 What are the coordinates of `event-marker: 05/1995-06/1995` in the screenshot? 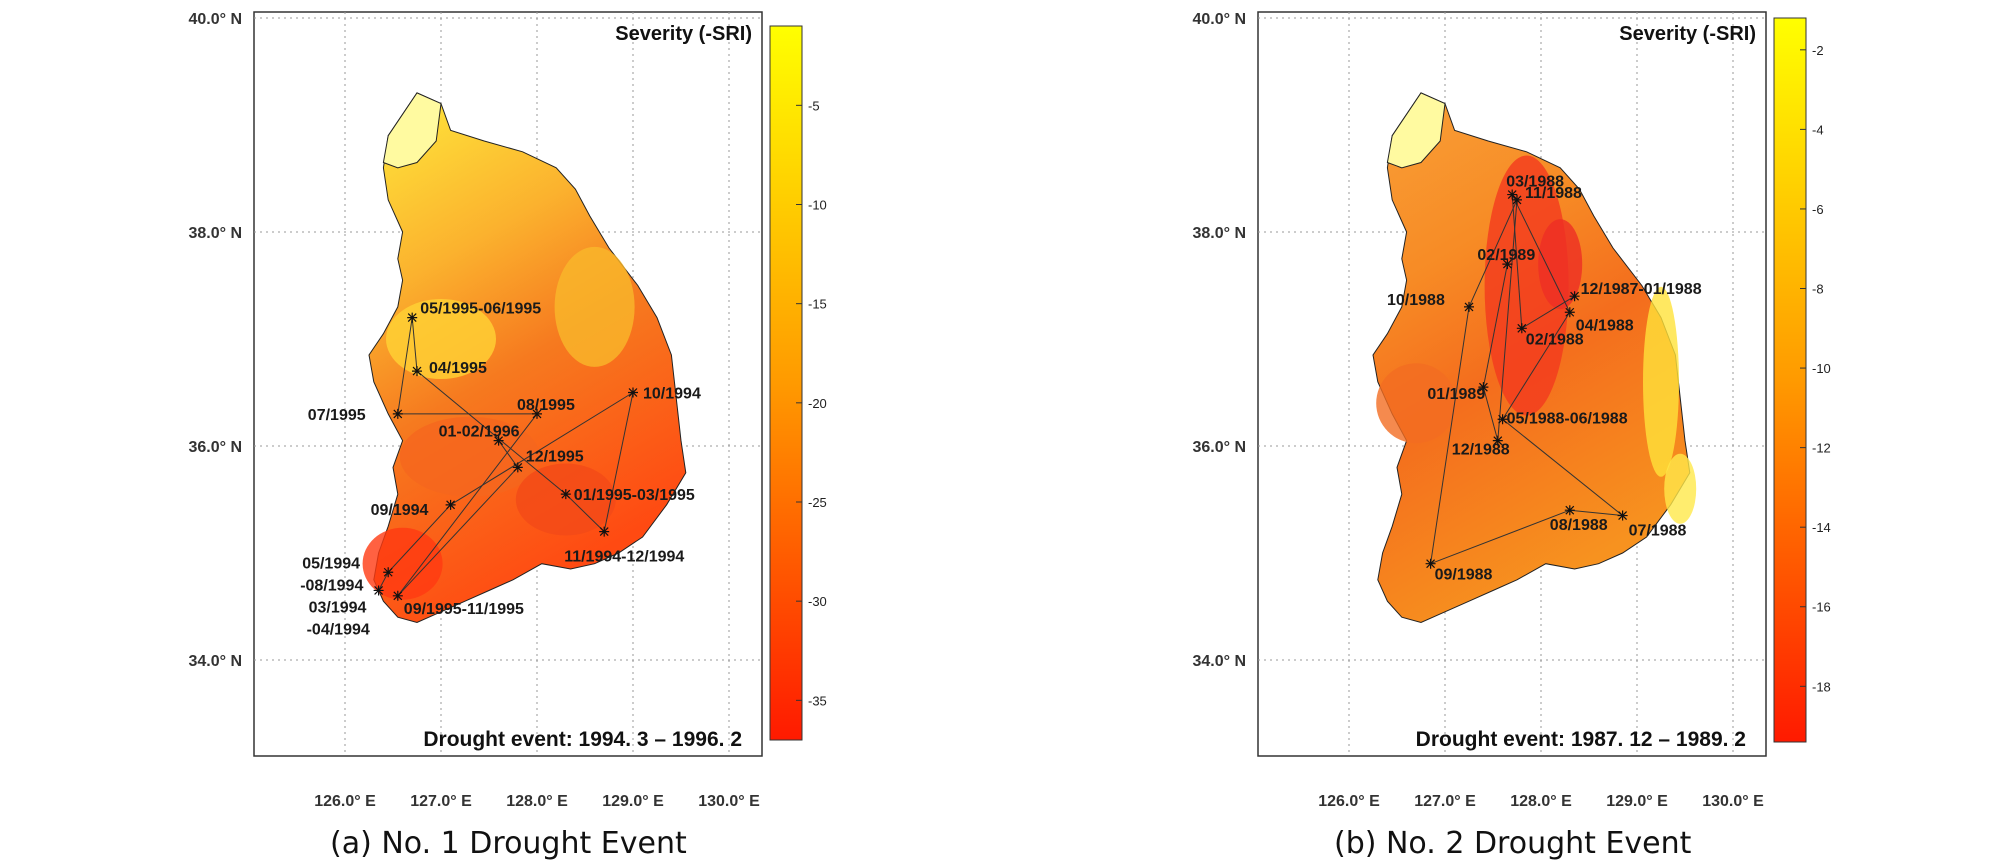 It's located at (474, 312).